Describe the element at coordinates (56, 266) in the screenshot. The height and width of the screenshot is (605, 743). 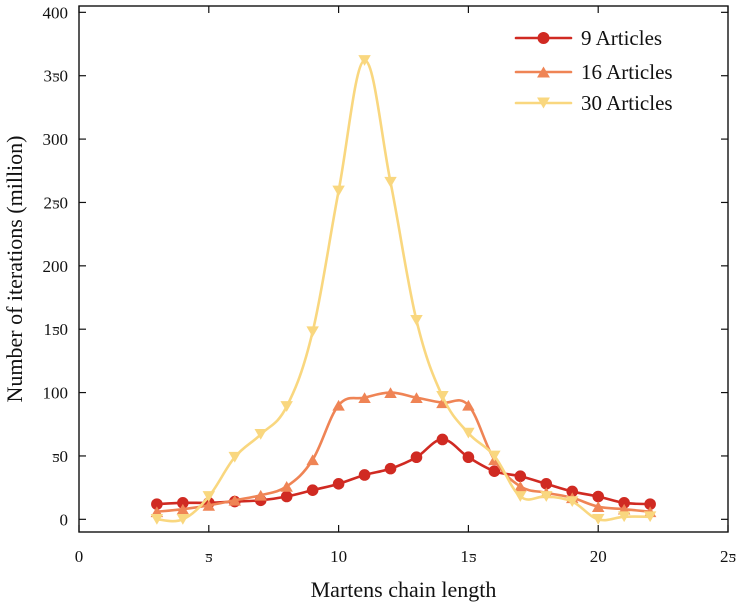
I see `y-tick-label: 200` at that location.